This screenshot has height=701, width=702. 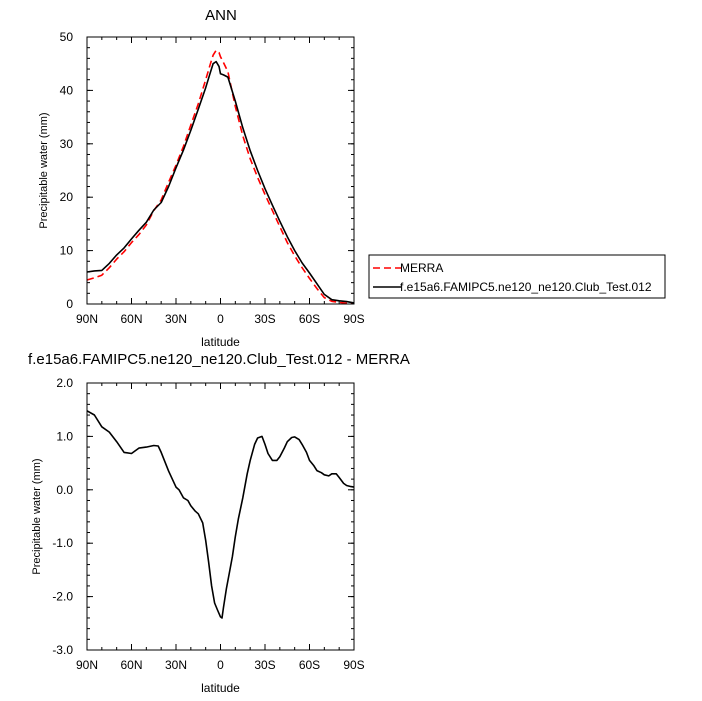 I want to click on legend-entry-merra: MERRA, so click(x=421, y=268).